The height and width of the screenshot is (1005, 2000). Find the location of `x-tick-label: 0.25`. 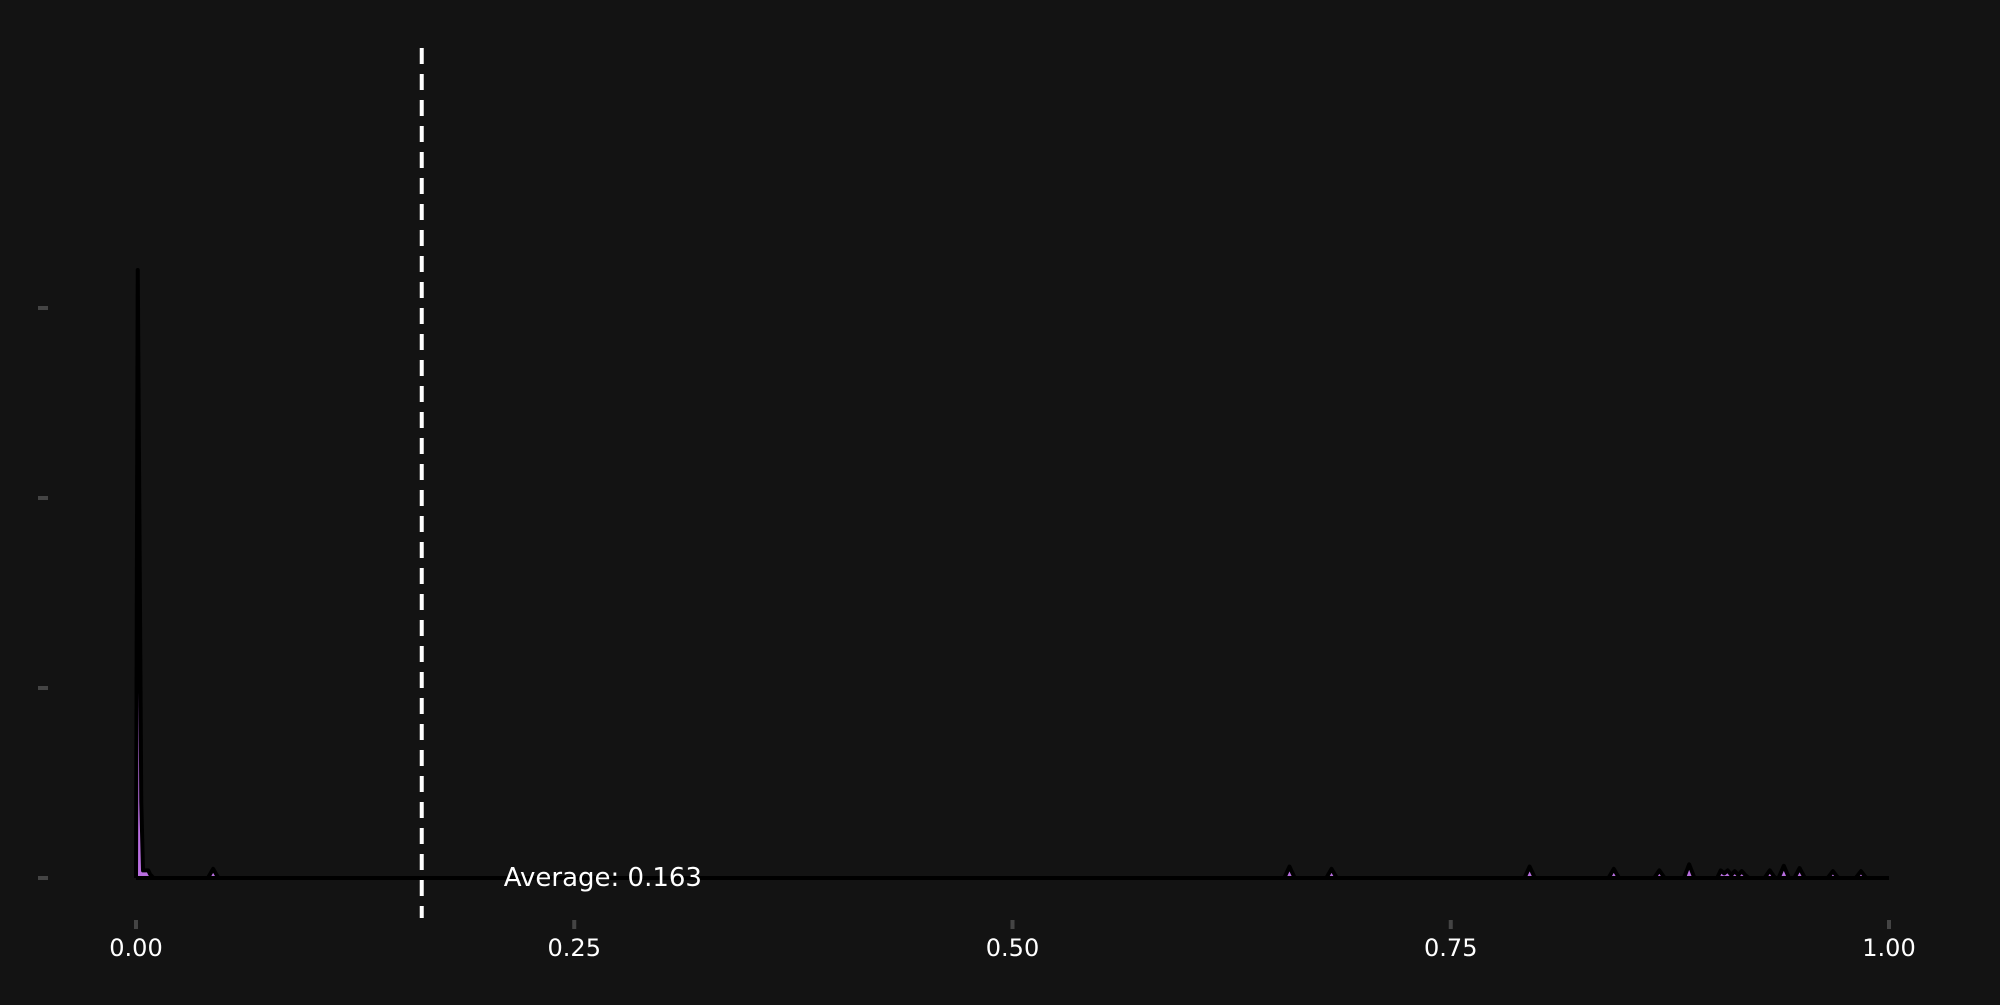

x-tick-label: 0.25 is located at coordinates (574, 948).